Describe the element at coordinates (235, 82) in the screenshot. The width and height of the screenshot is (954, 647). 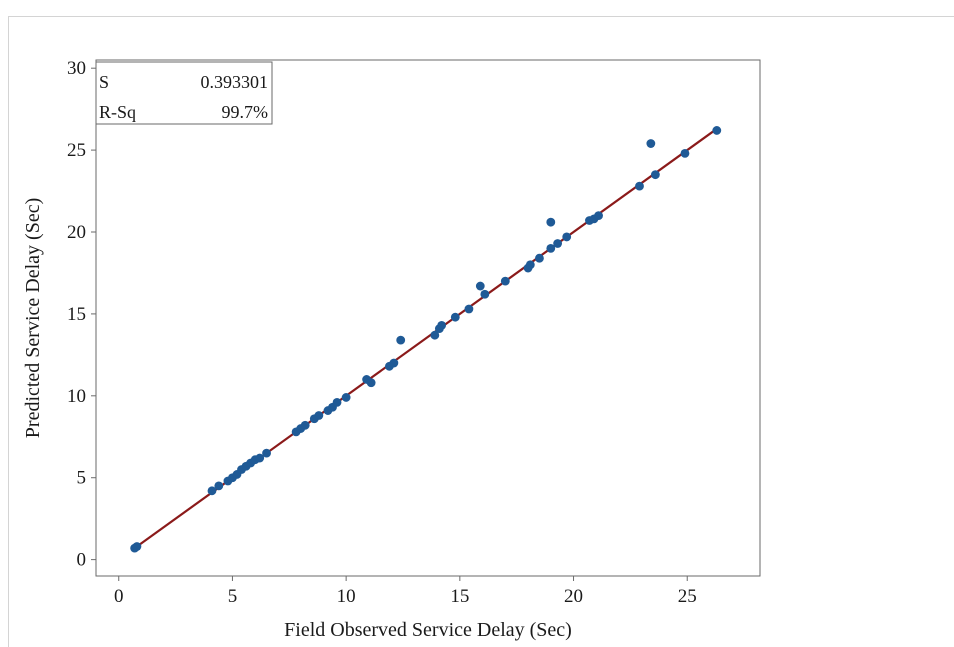
I see `stat-s-value: 0.393301` at that location.